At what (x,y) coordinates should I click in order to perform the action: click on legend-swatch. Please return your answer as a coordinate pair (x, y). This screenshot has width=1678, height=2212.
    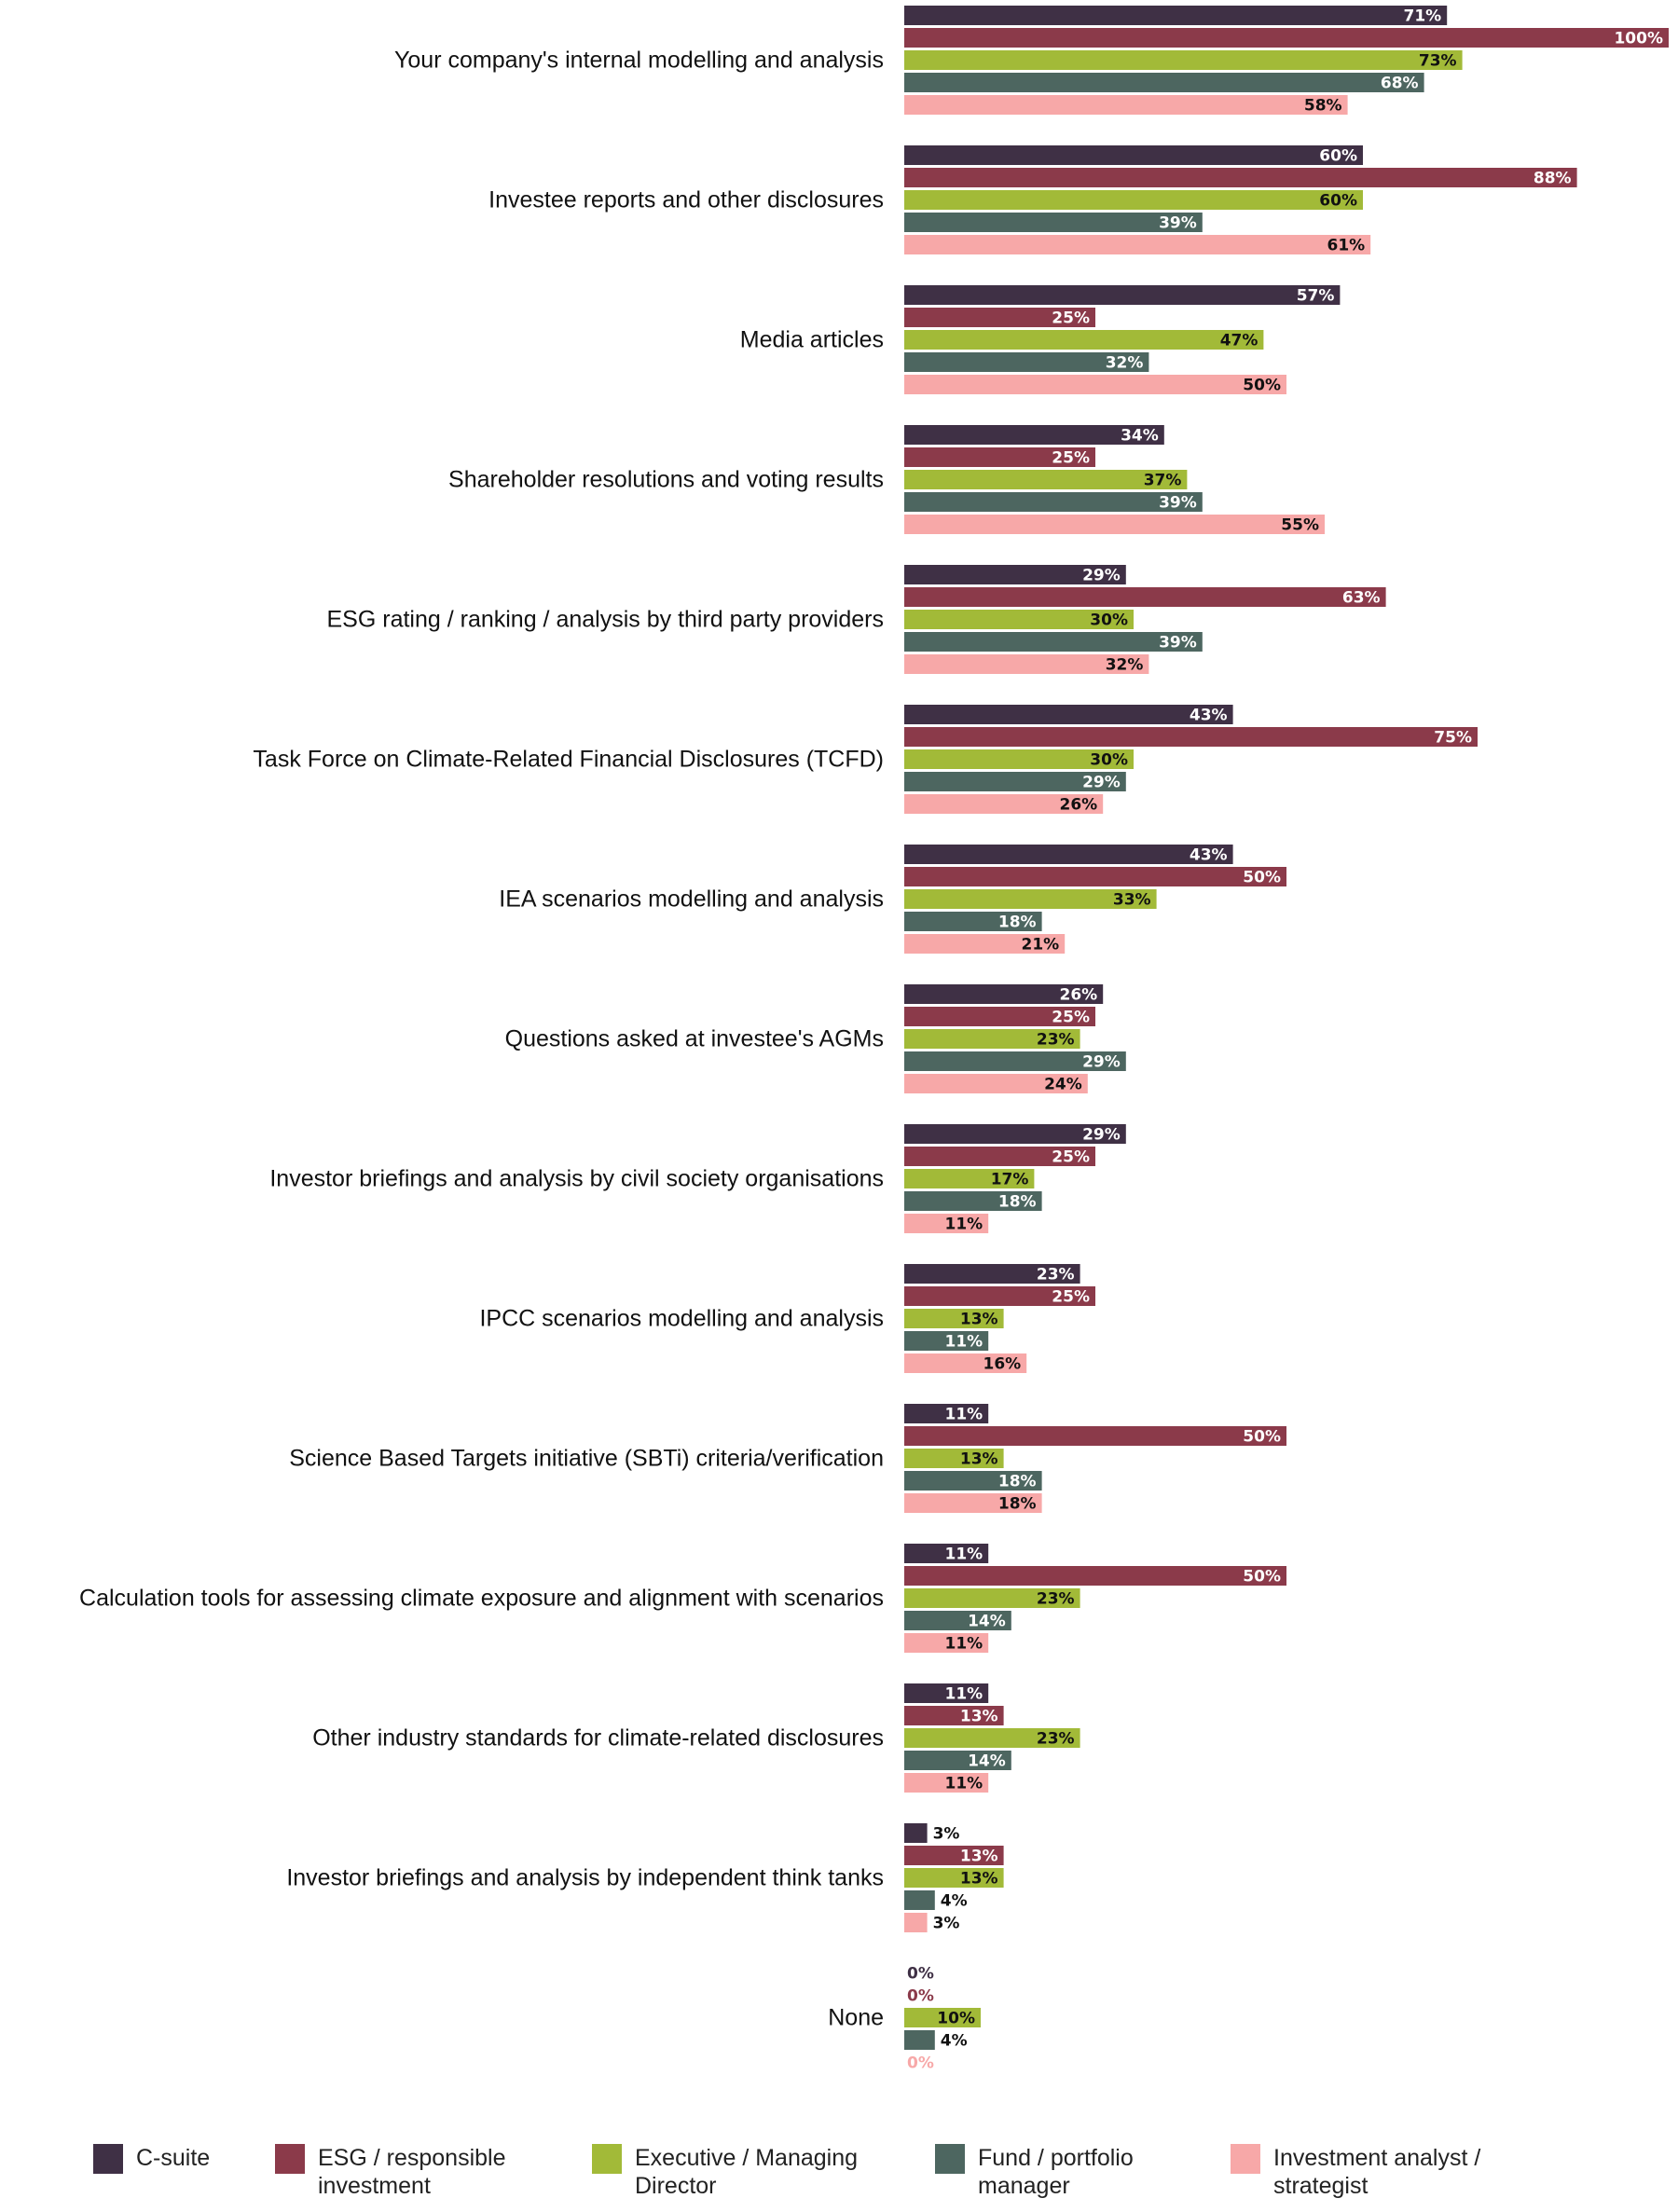
    Looking at the image, I should click on (950, 2159).